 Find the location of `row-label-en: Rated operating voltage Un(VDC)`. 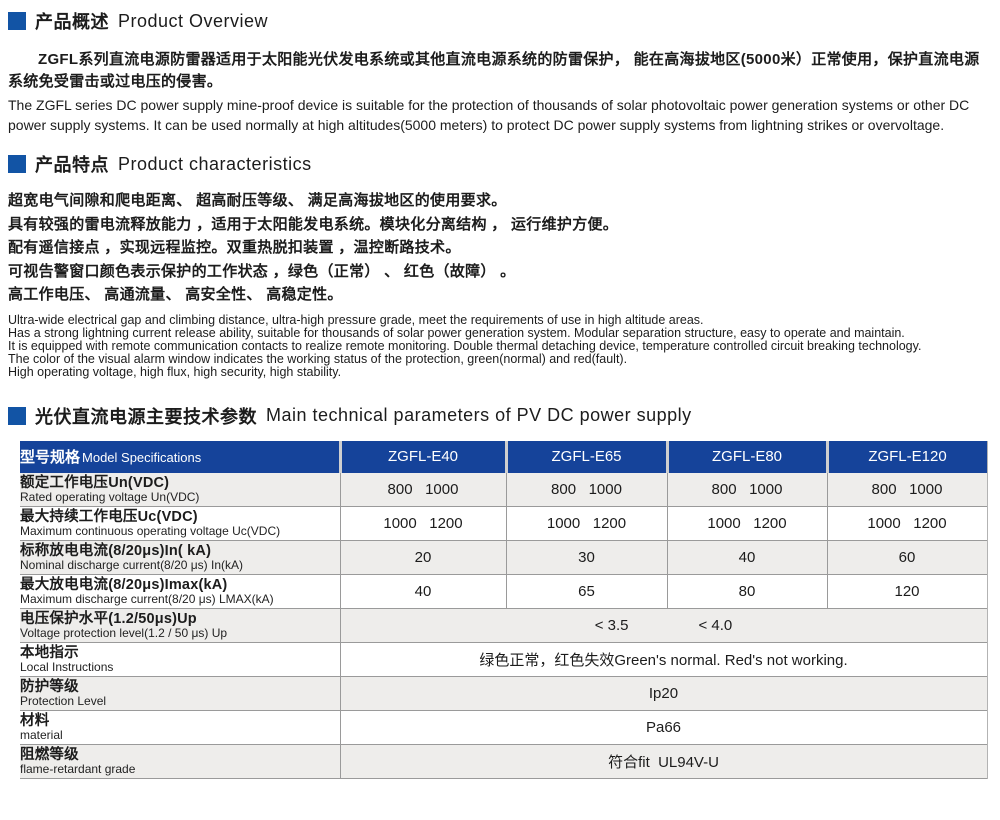

row-label-en: Rated operating voltage Un(VDC) is located at coordinates (110, 496).